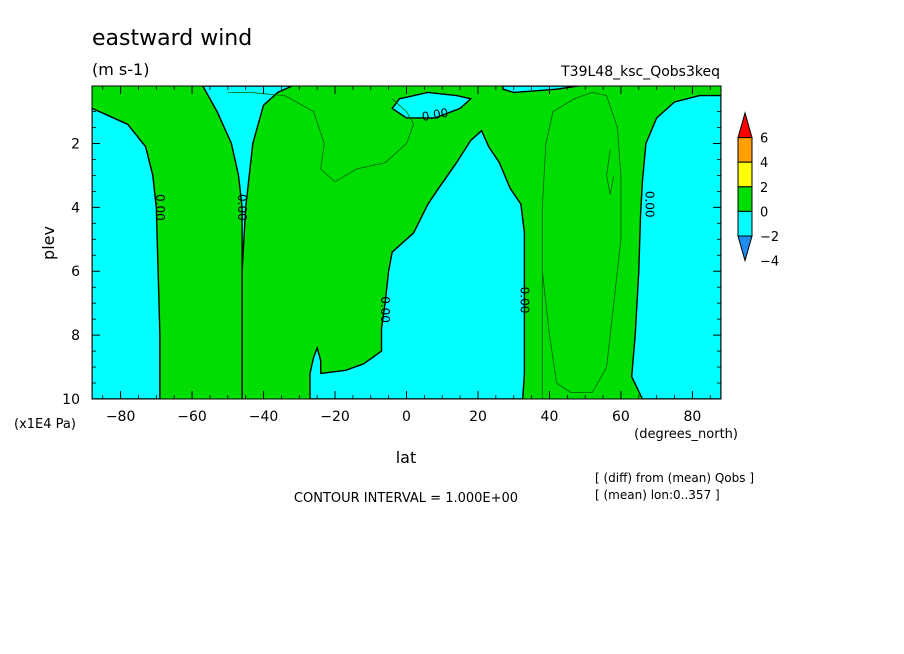  I want to click on upper-jet-detail, so click(417, 82).